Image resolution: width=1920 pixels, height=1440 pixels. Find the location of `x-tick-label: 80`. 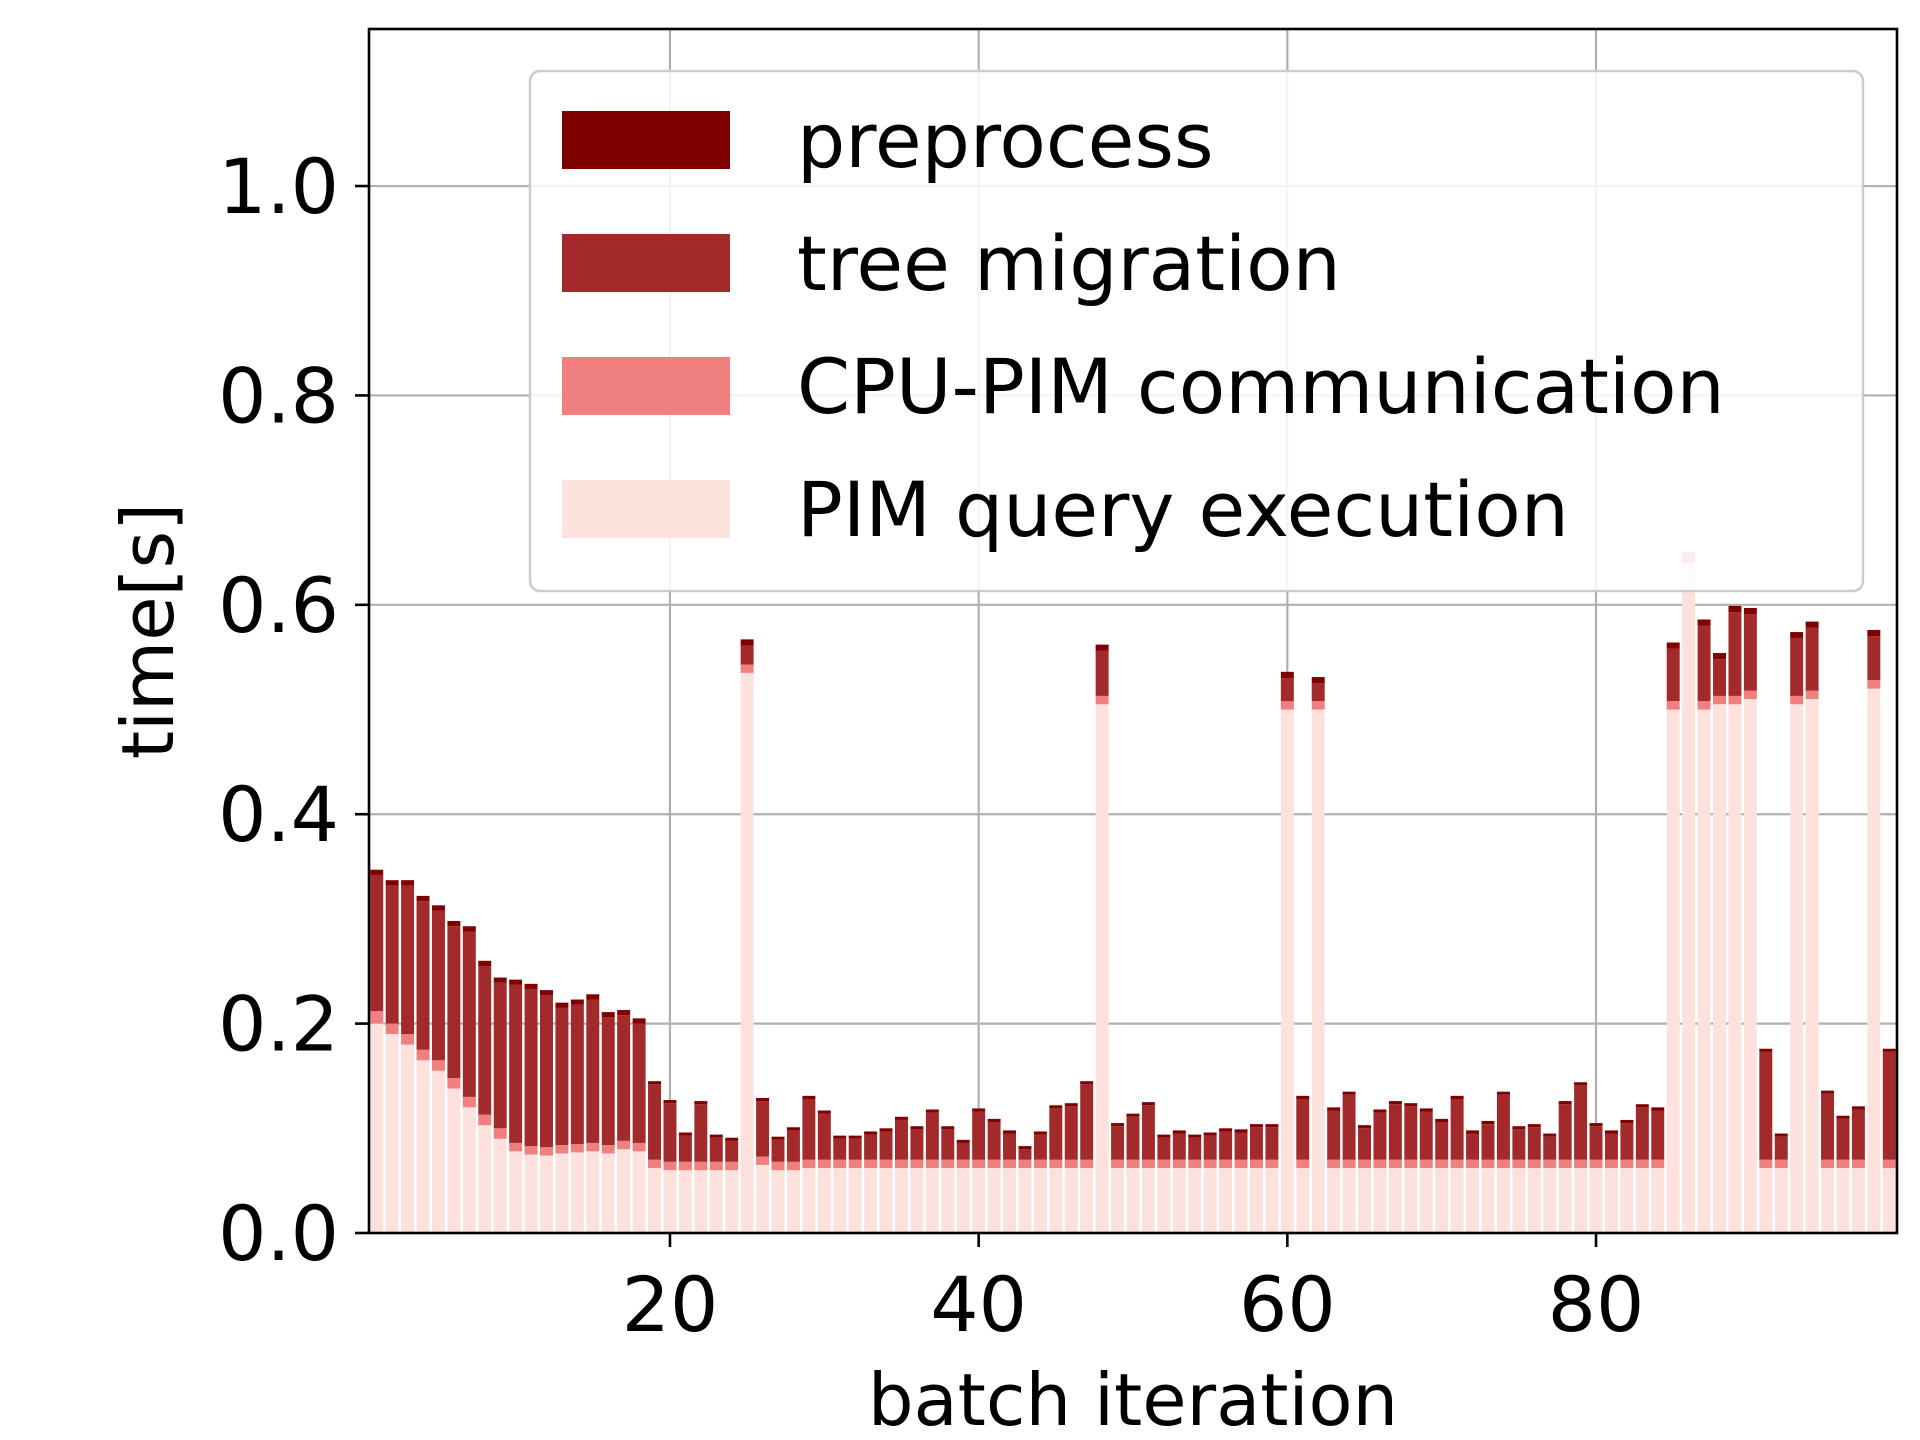

x-tick-label: 80 is located at coordinates (1596, 1304).